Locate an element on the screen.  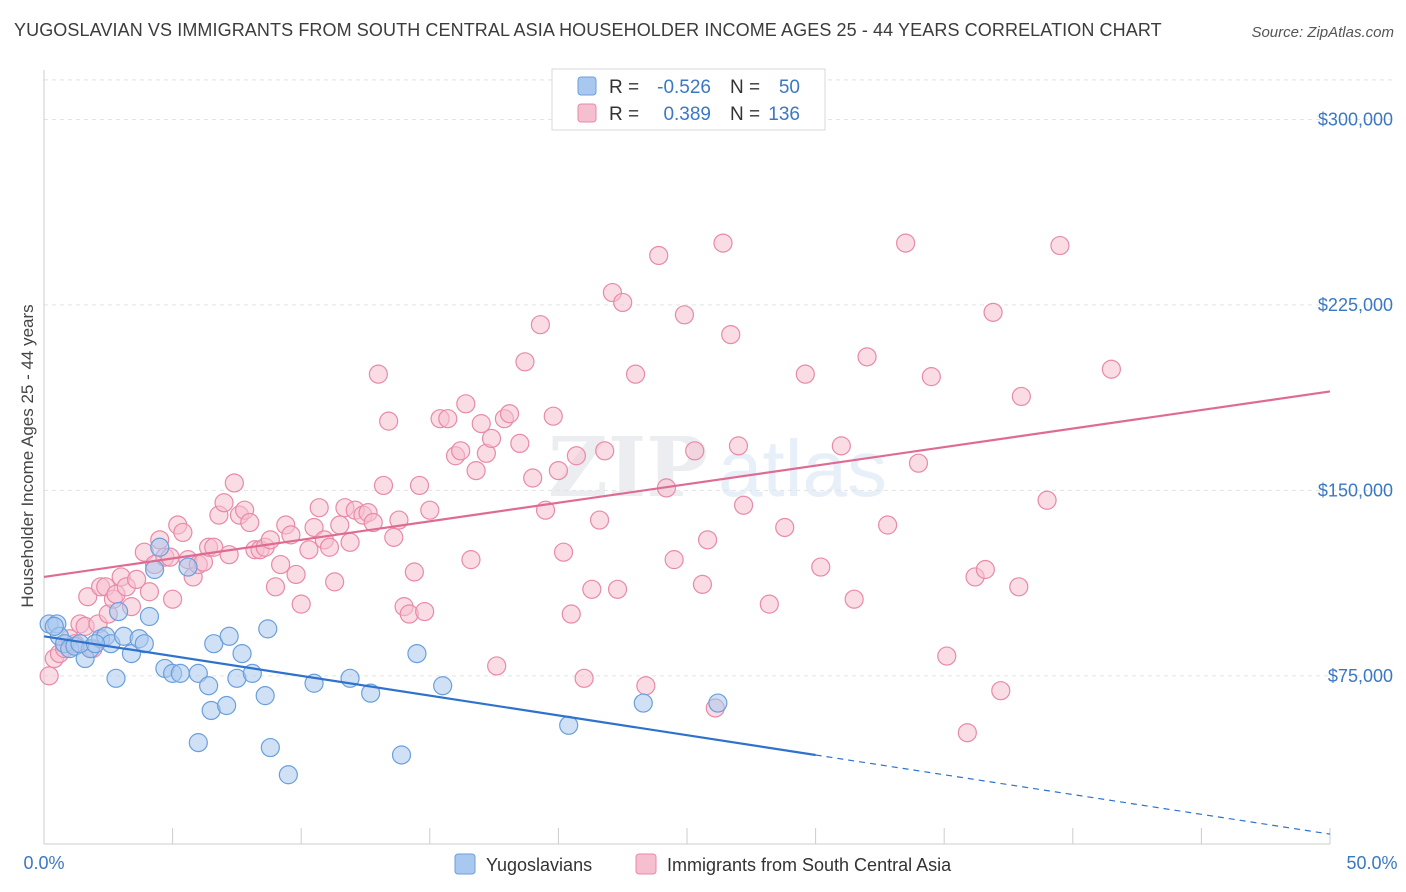
y-tick-label-0: $75,000 is located at coordinates (1360, 676).